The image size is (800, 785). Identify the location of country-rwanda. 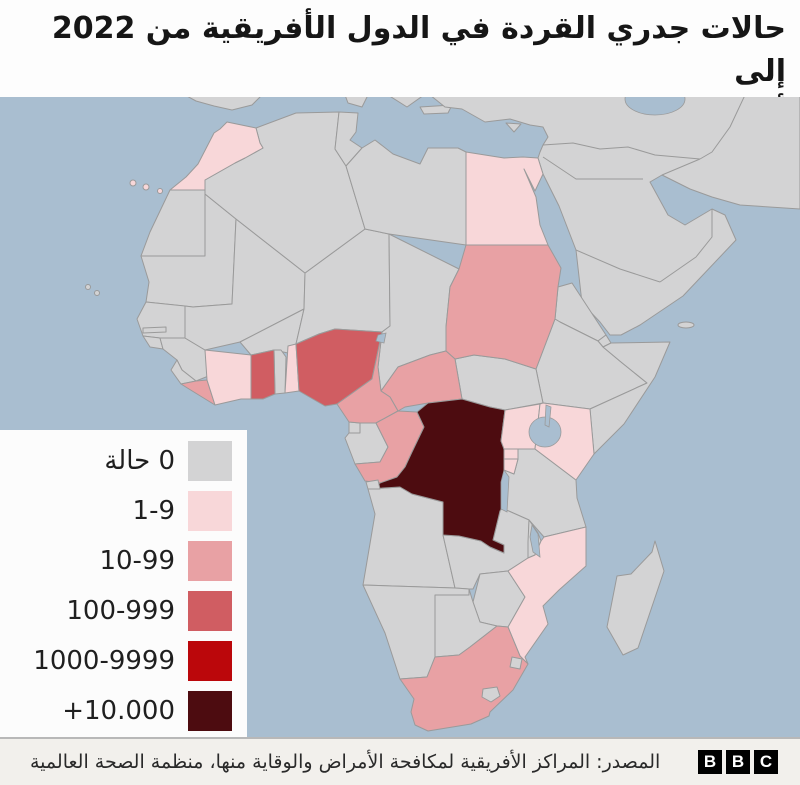
(511, 454).